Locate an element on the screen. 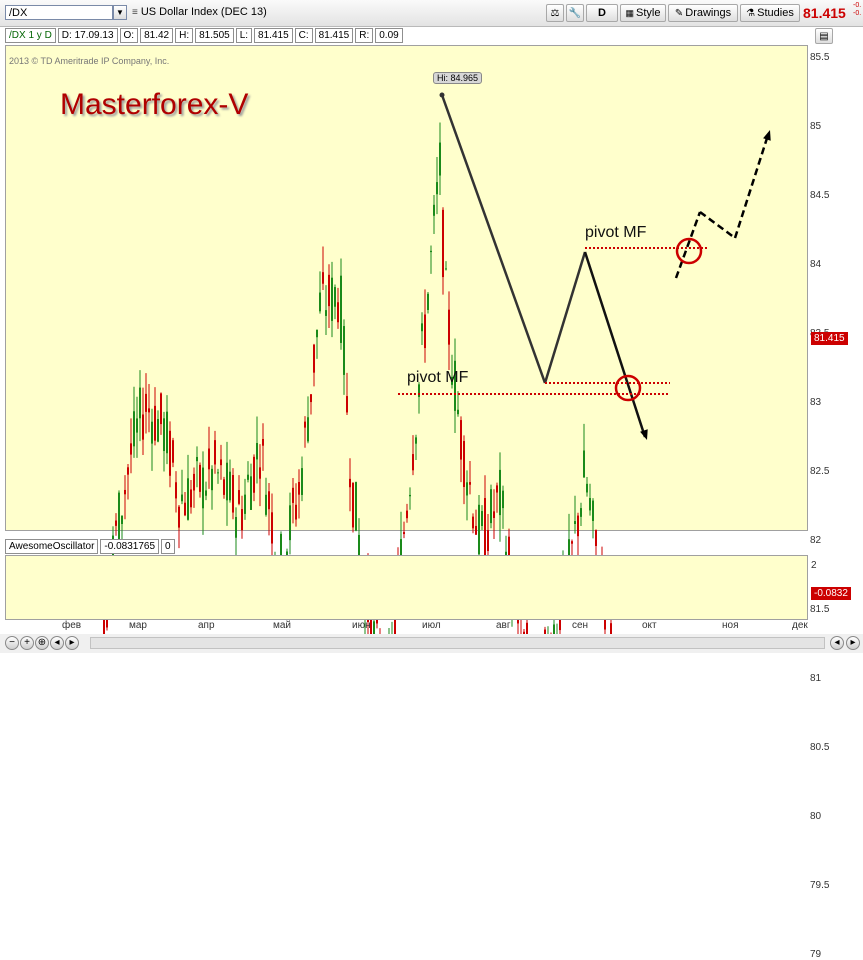 The width and height of the screenshot is (863, 960). compare-button: ⚖ is located at coordinates (555, 13).